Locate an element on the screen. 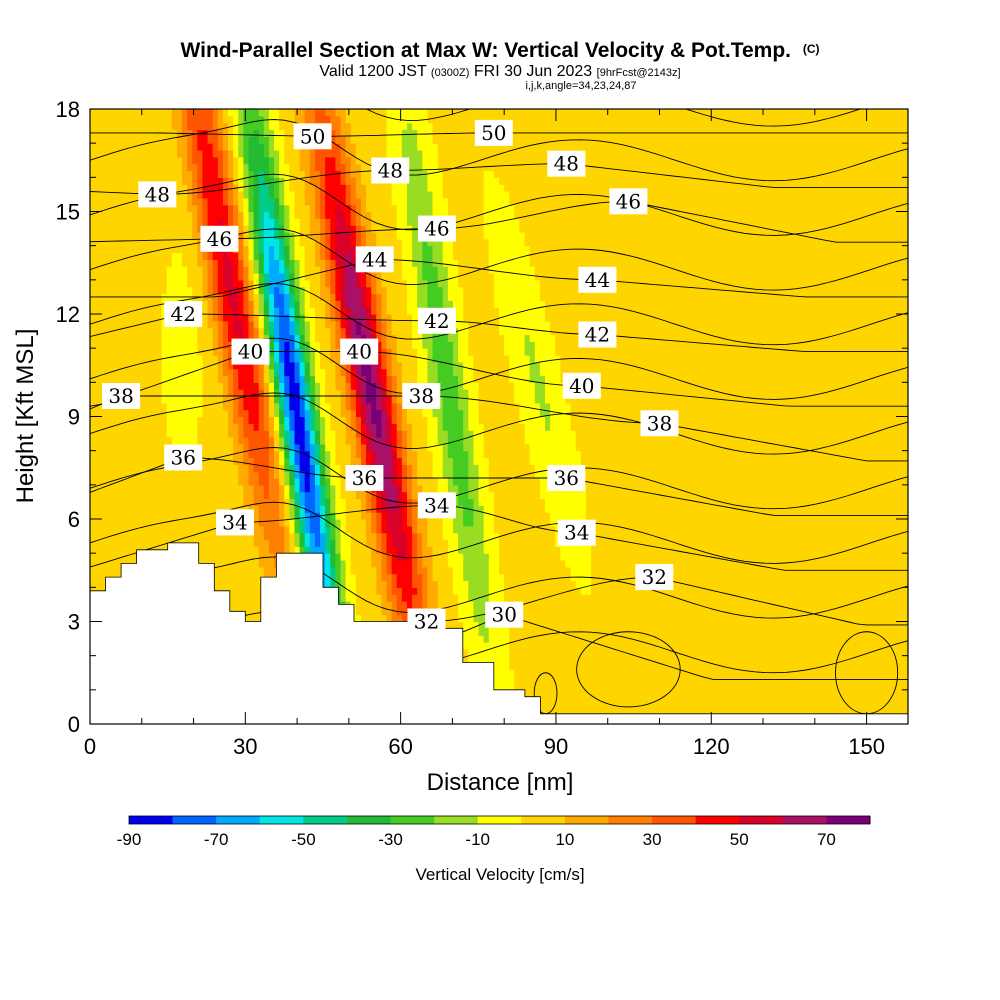 This screenshot has height=1000, width=1000. valid-utc: (0300Z) is located at coordinates (450, 73).